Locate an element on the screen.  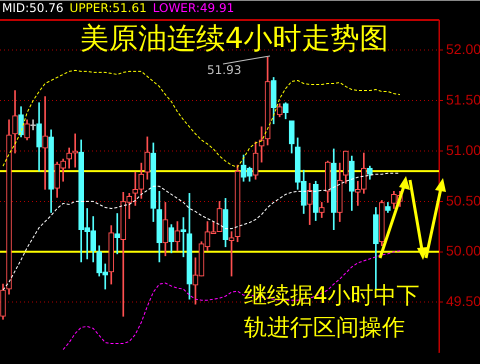
candlestick is located at coordinates (231, 253).